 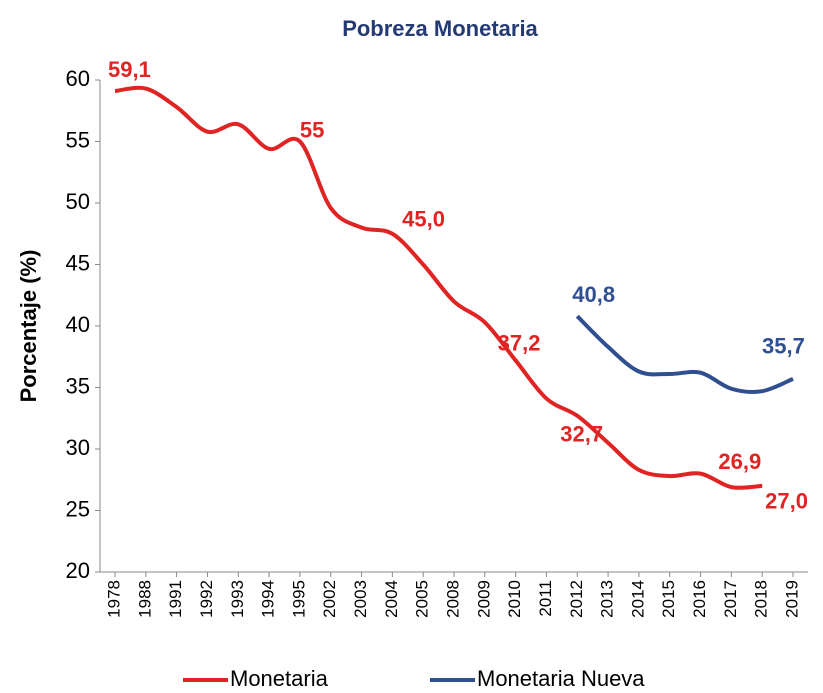 I want to click on x-tick-label: 1994, so click(x=268, y=599).